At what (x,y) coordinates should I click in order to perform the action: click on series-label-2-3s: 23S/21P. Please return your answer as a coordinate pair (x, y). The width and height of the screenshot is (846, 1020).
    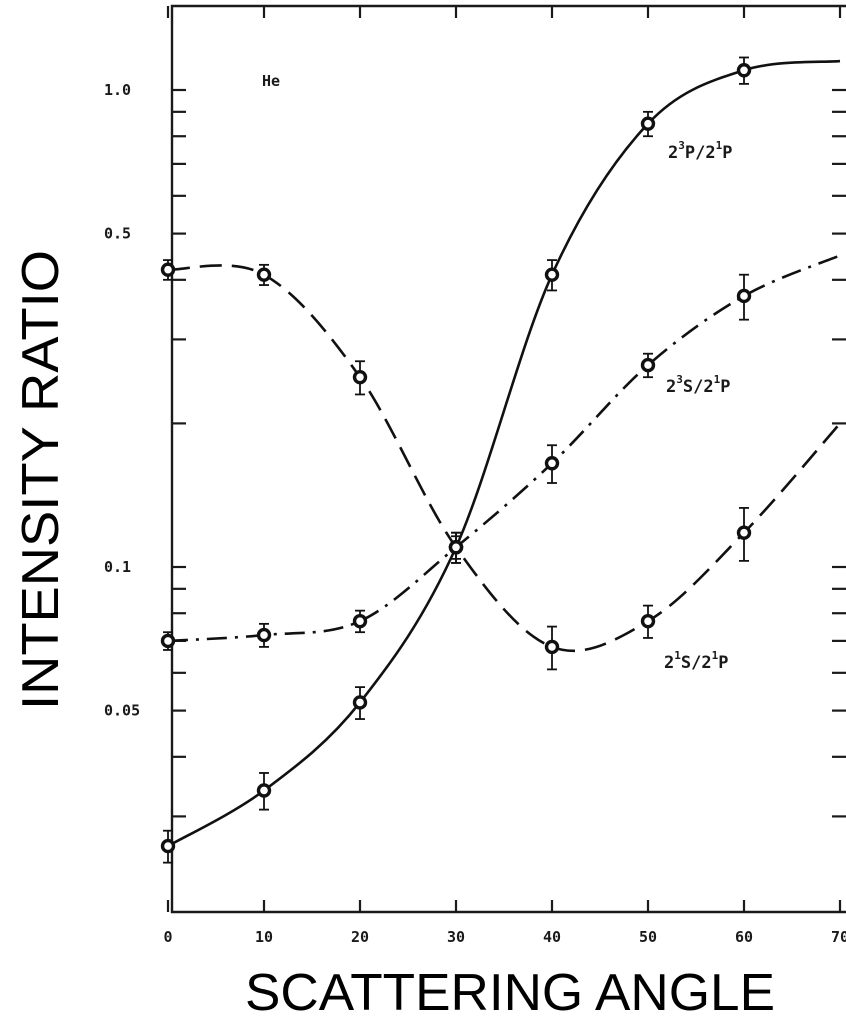
    Looking at the image, I should click on (698, 385).